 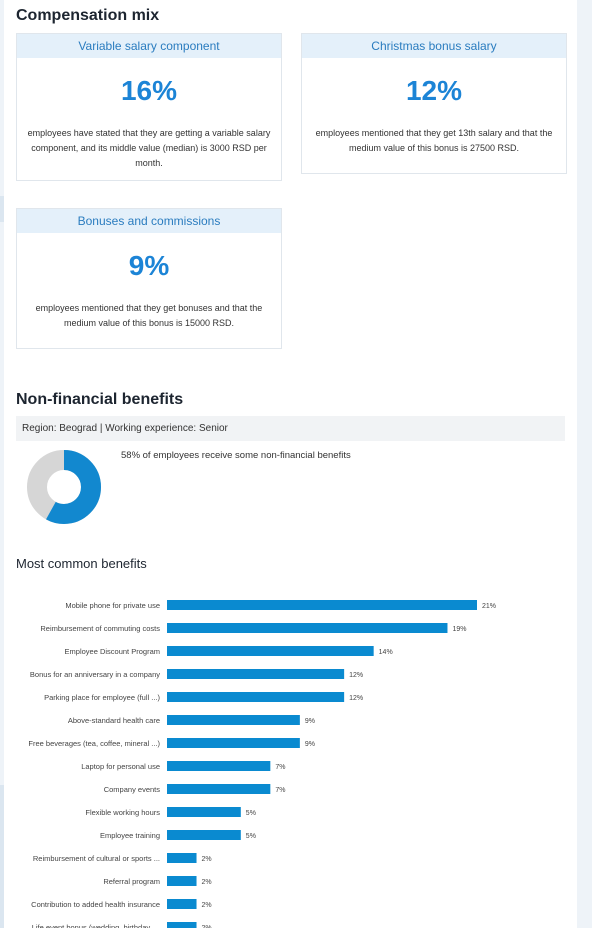 I want to click on bar-category-label: Reimbursement of commuting costs, so click(x=100, y=628).